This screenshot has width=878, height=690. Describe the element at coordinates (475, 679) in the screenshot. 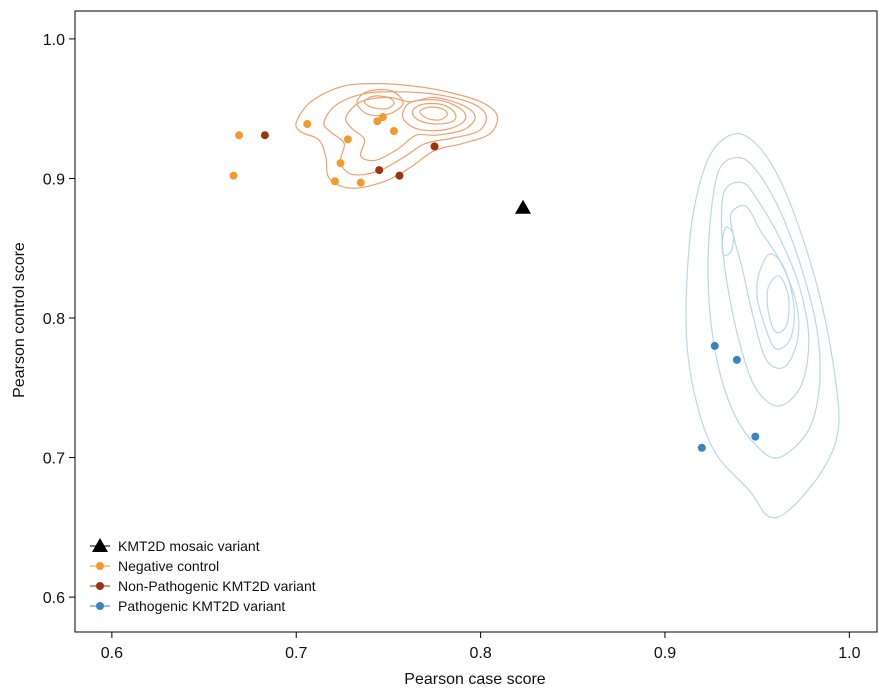

I see `x-axis-label: Pearson case score` at that location.